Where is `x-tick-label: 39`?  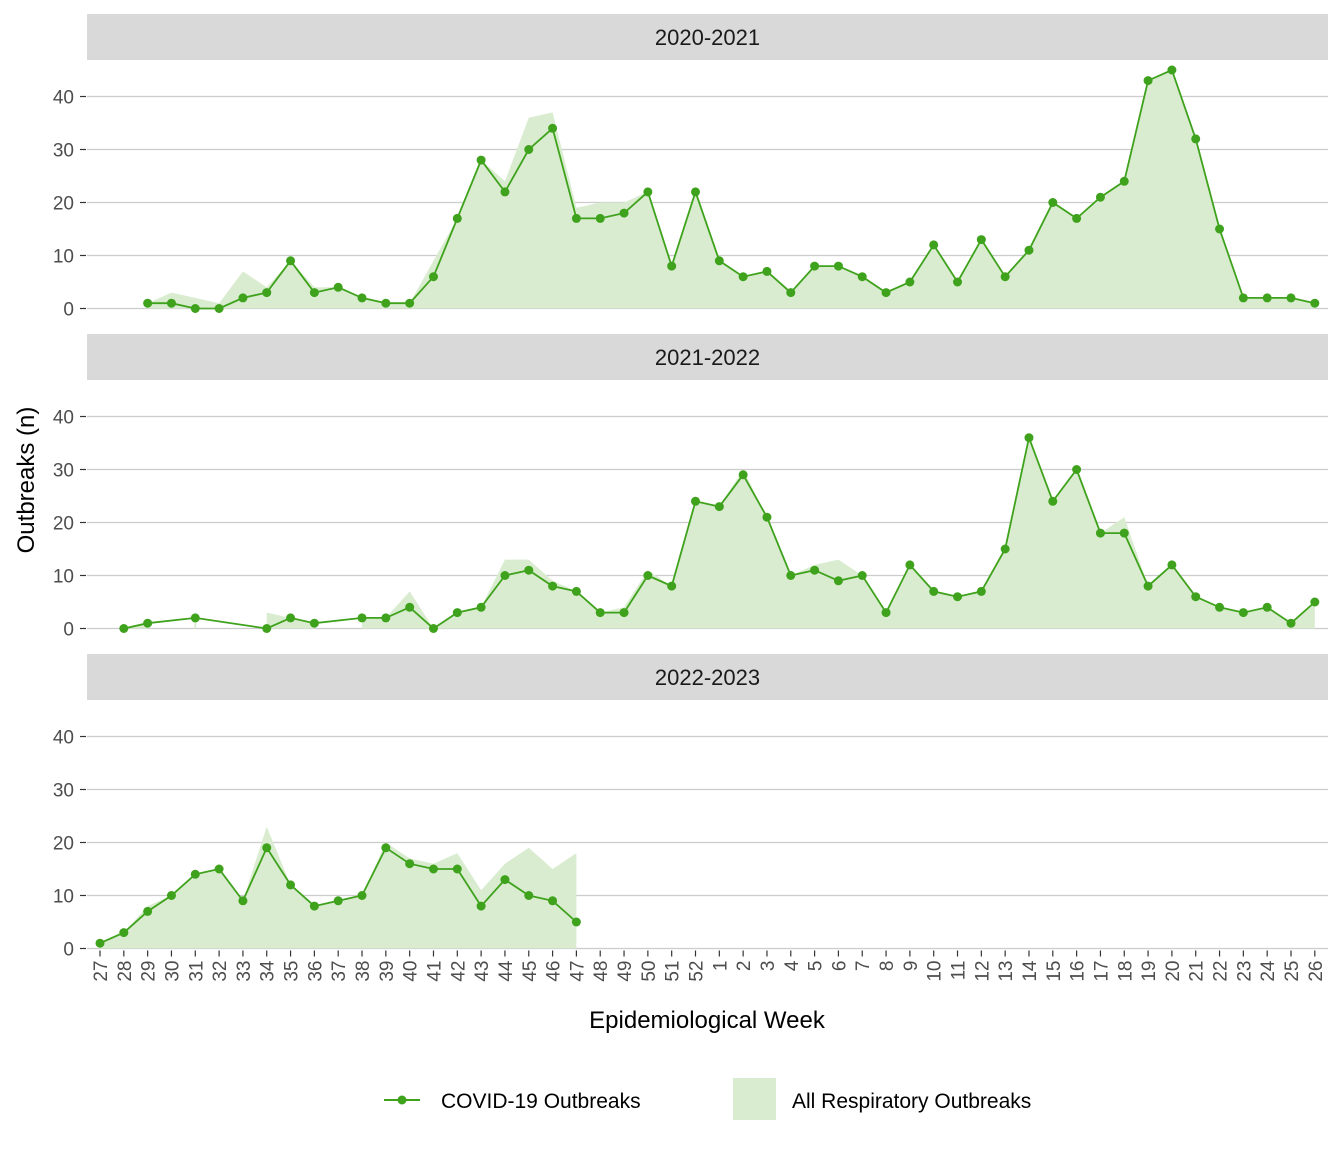 x-tick-label: 39 is located at coordinates (387, 971).